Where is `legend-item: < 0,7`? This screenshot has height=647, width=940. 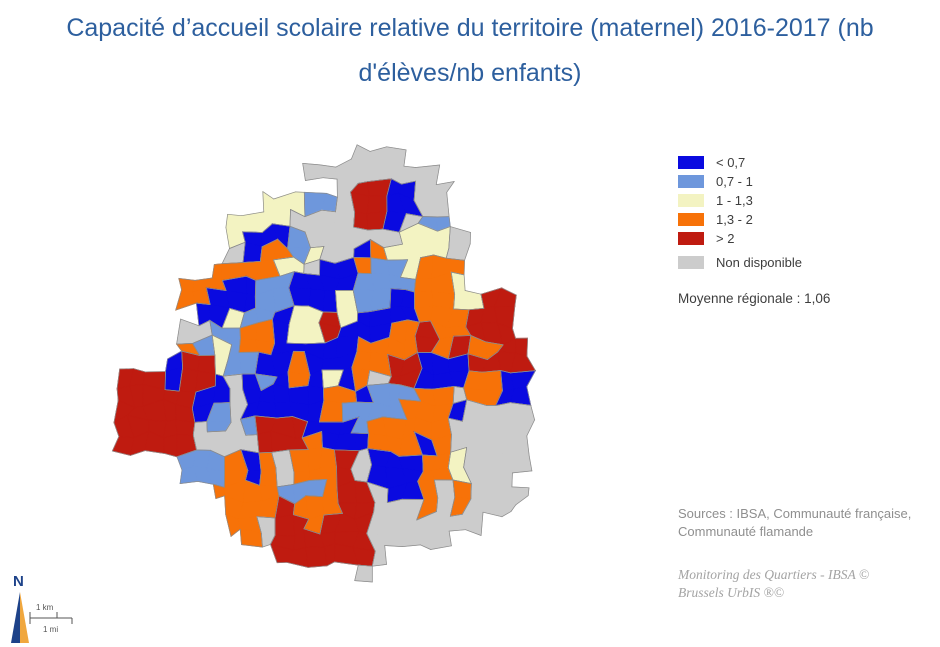
legend-item: < 0,7 is located at coordinates (740, 162).